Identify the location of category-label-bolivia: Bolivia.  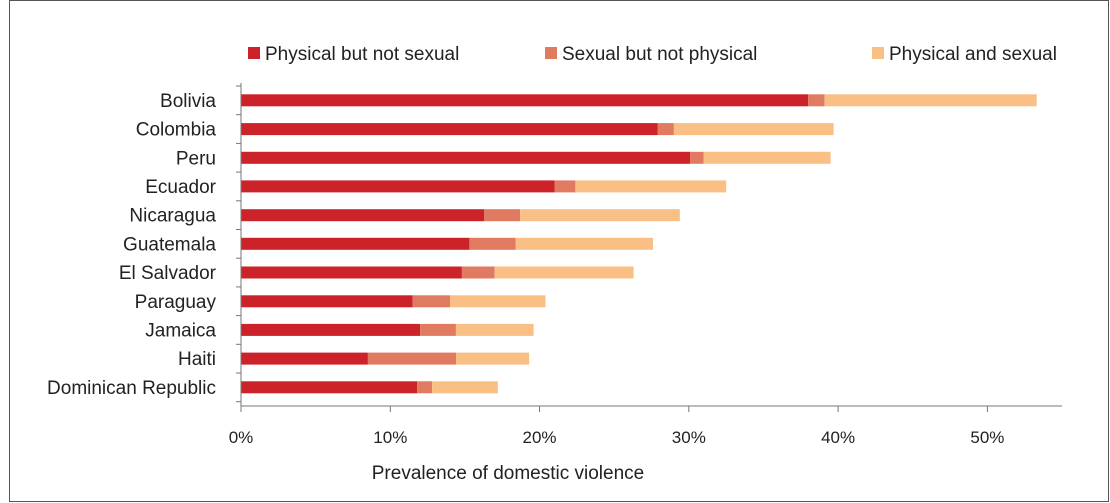
(188, 101).